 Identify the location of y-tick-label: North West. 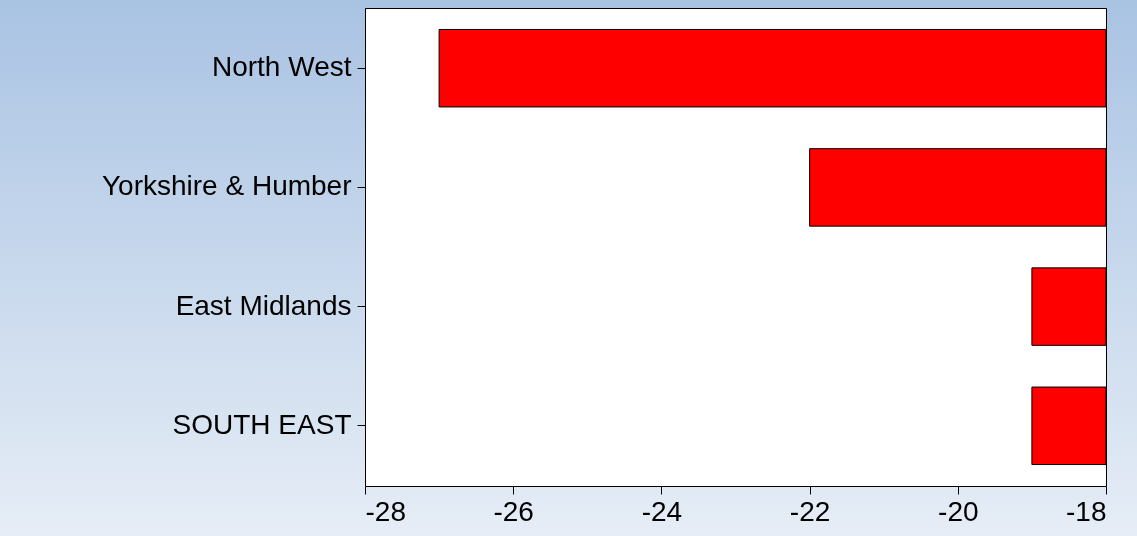
(281, 67).